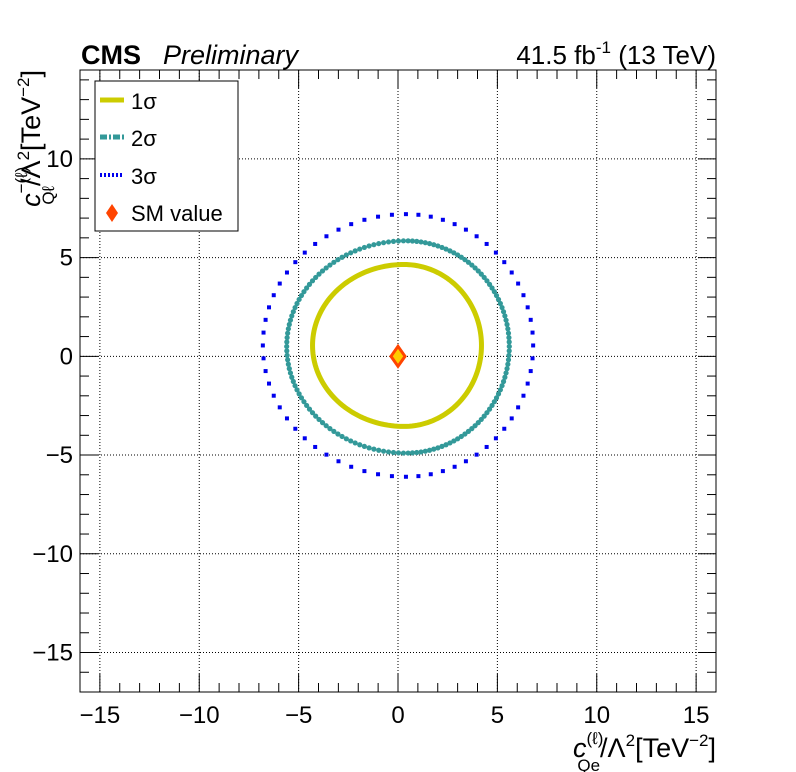  Describe the element at coordinates (596, 715) in the screenshot. I see `x-tick-label: 10` at that location.